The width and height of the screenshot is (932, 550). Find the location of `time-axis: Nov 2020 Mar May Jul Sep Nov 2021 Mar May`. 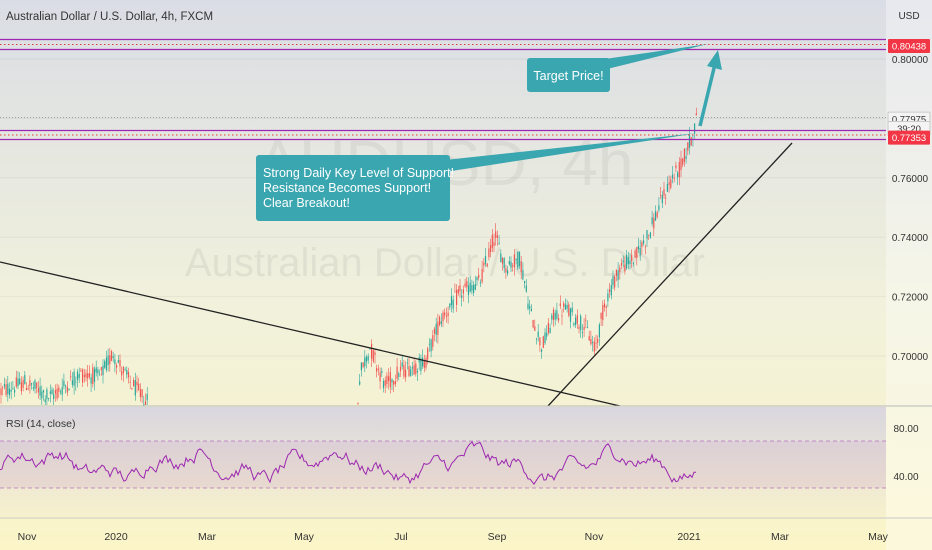

time-axis: Nov 2020 Mar May Jul Sep Nov 2021 Mar May is located at coordinates (453, 537).